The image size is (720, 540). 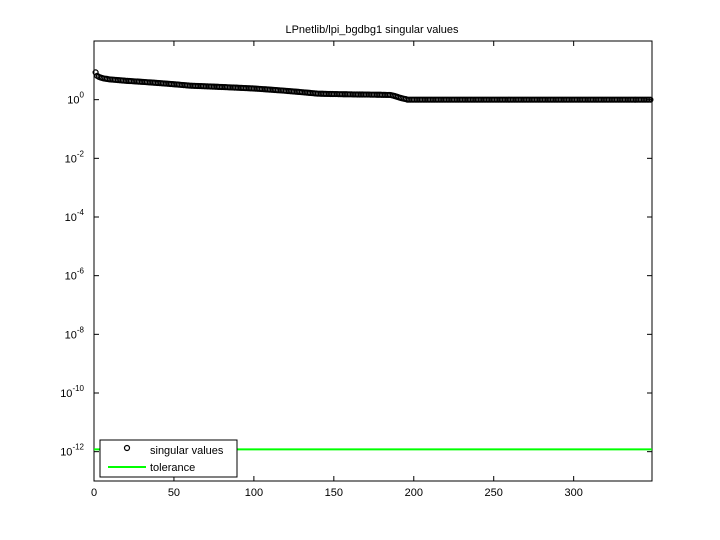 I want to click on legend-label: tolerance, so click(x=172, y=468).